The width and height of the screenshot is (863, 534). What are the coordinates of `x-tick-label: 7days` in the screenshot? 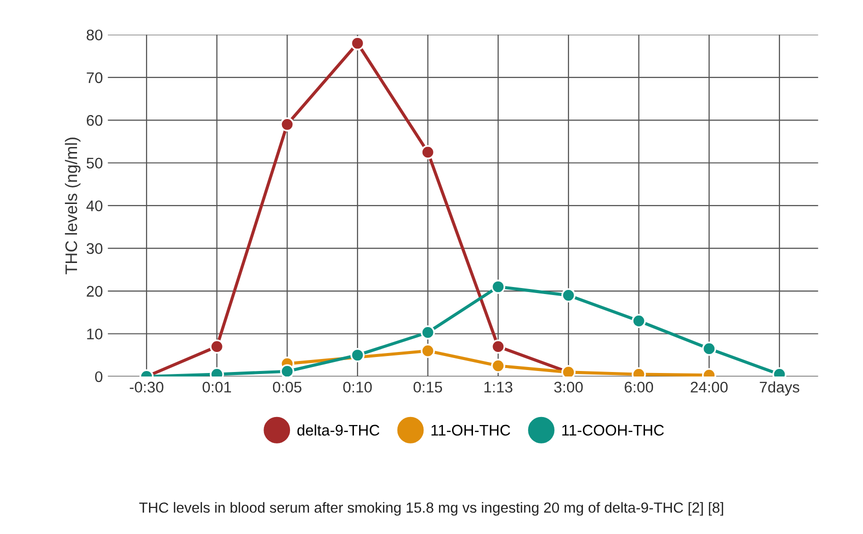 It's located at (780, 388).